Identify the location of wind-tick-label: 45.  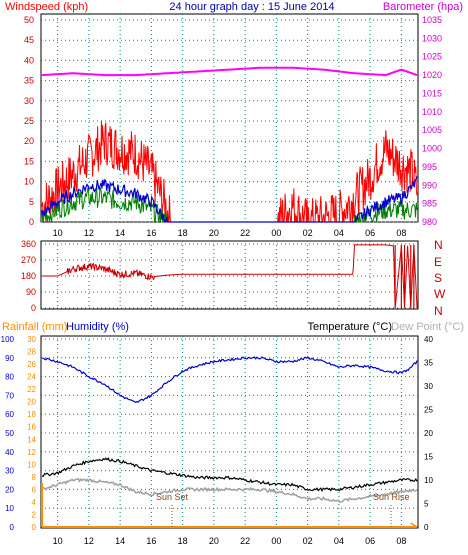
(29, 40).